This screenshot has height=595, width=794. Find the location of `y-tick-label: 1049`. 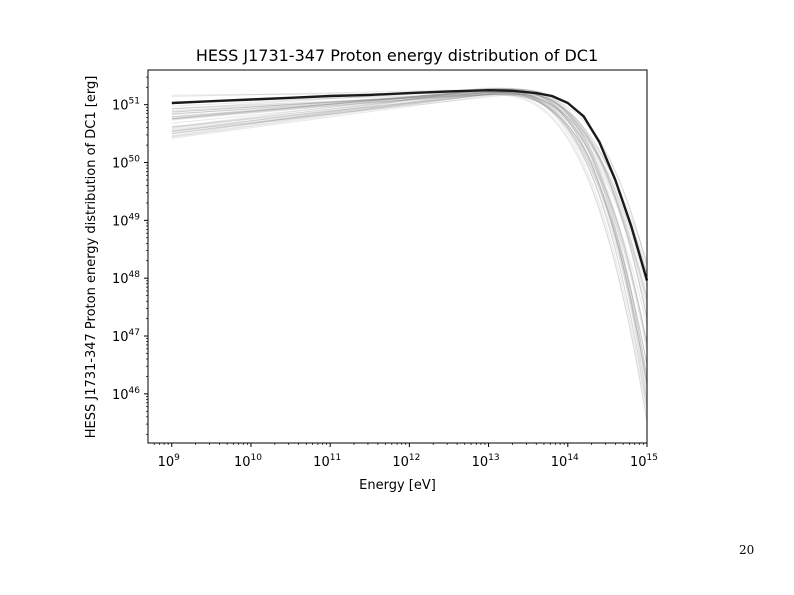

y-tick-label: 1049 is located at coordinates (126, 220).